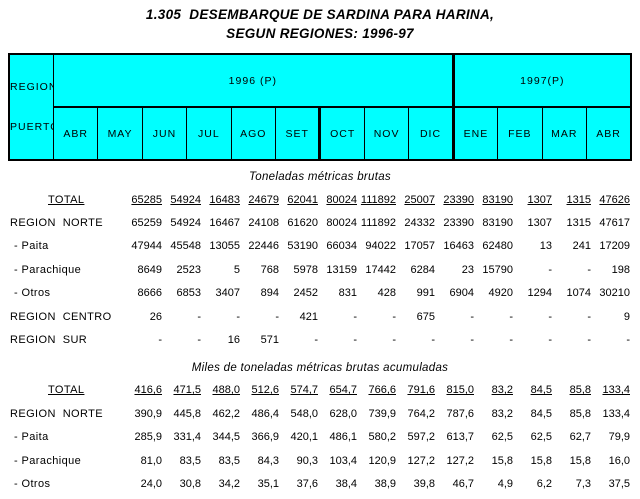 The image size is (640, 499). What do you see at coordinates (500, 293) in the screenshot?
I see `data-cell: 4920` at bounding box center [500, 293].